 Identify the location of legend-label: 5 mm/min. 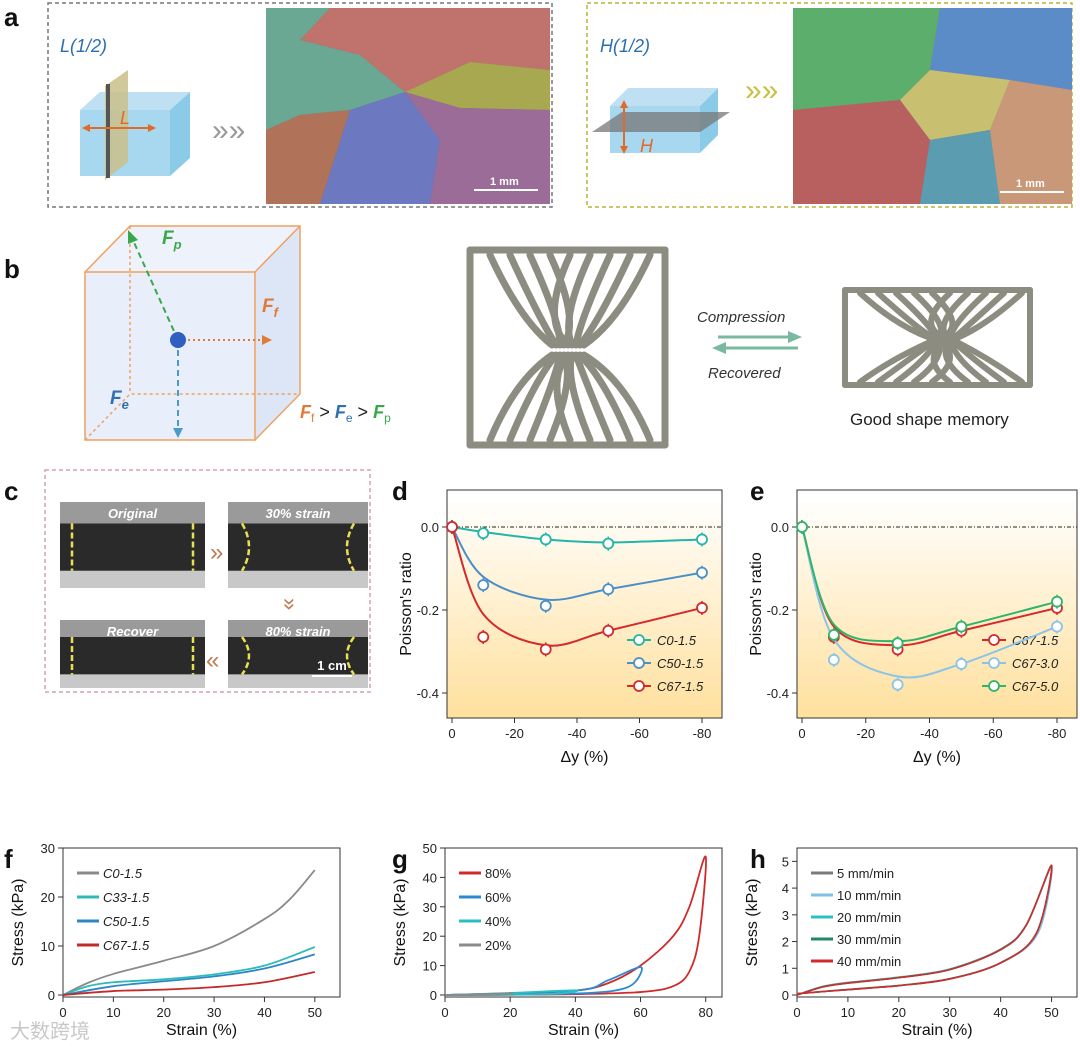
(865, 873).